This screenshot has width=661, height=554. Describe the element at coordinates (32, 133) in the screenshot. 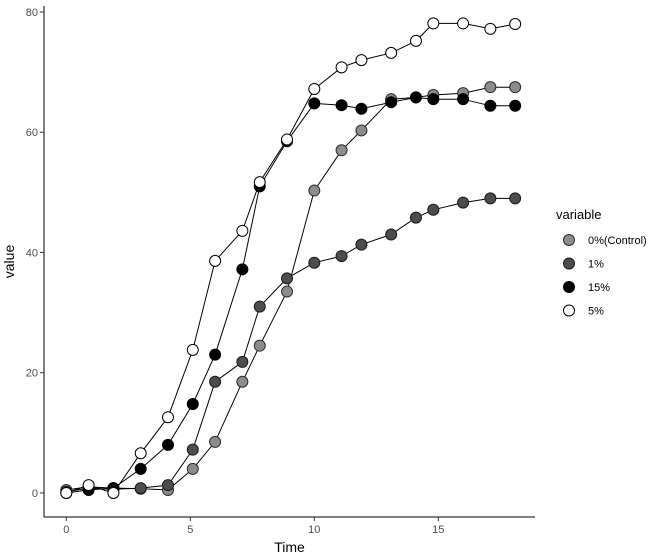

I see `y-tick-label: 60` at that location.